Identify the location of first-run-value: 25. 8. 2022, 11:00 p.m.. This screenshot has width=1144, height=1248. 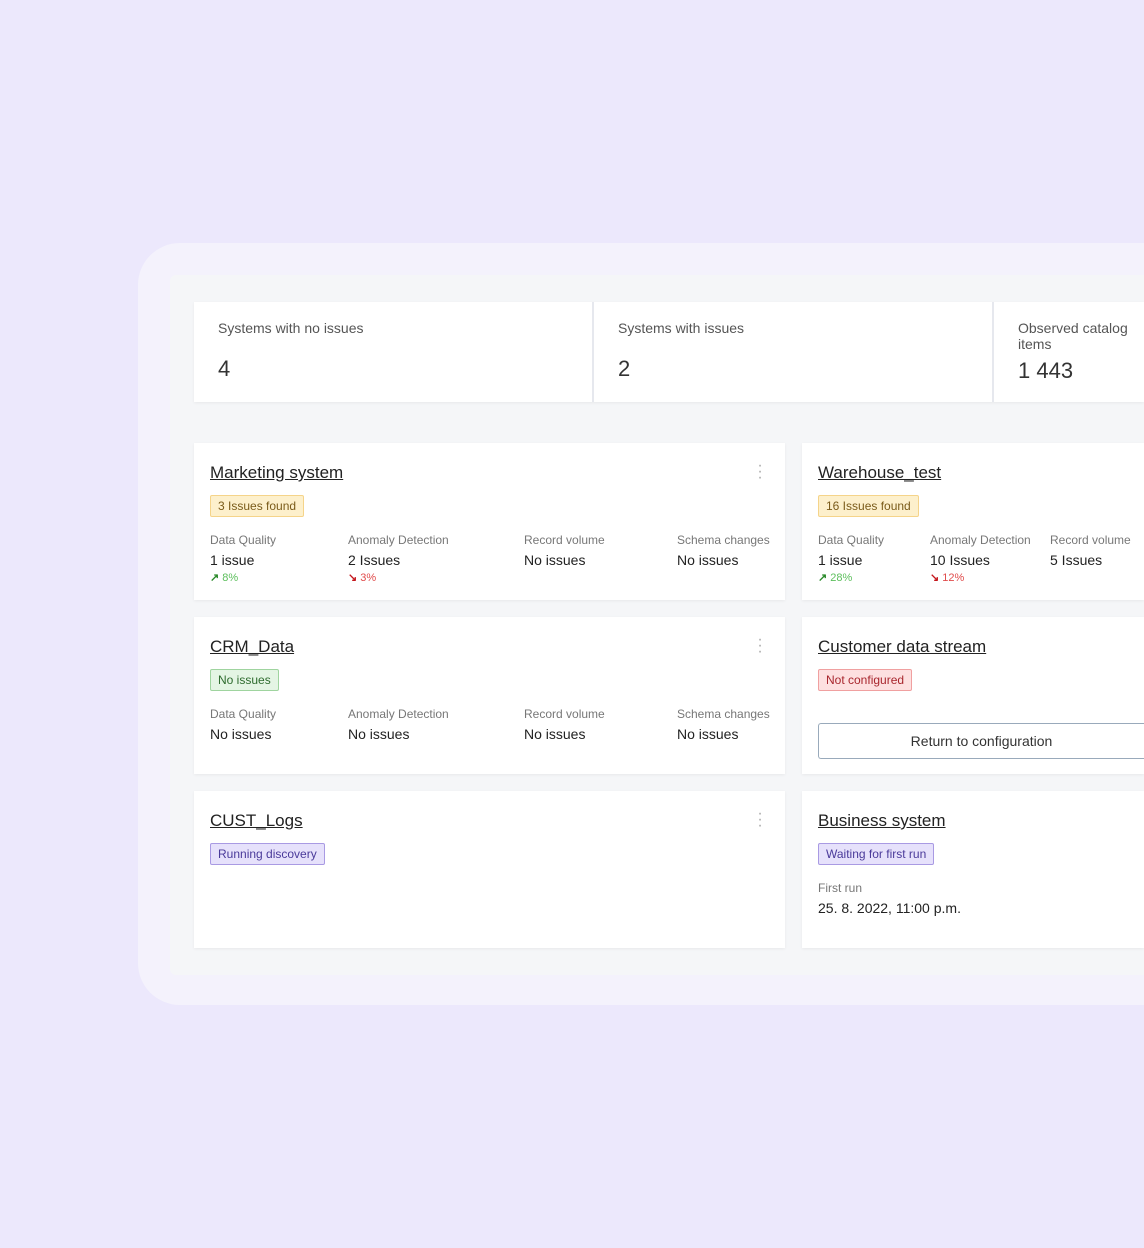
(889, 908).